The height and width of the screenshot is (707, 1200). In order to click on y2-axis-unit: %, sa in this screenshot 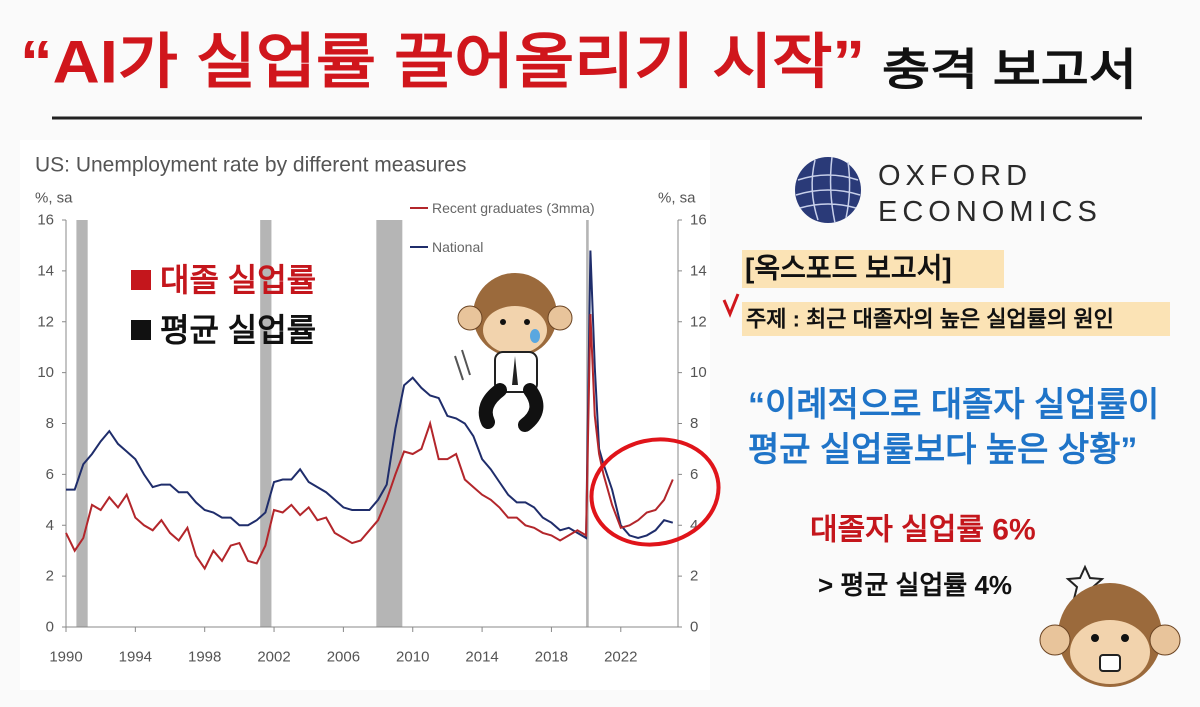, I will do `click(677, 198)`.